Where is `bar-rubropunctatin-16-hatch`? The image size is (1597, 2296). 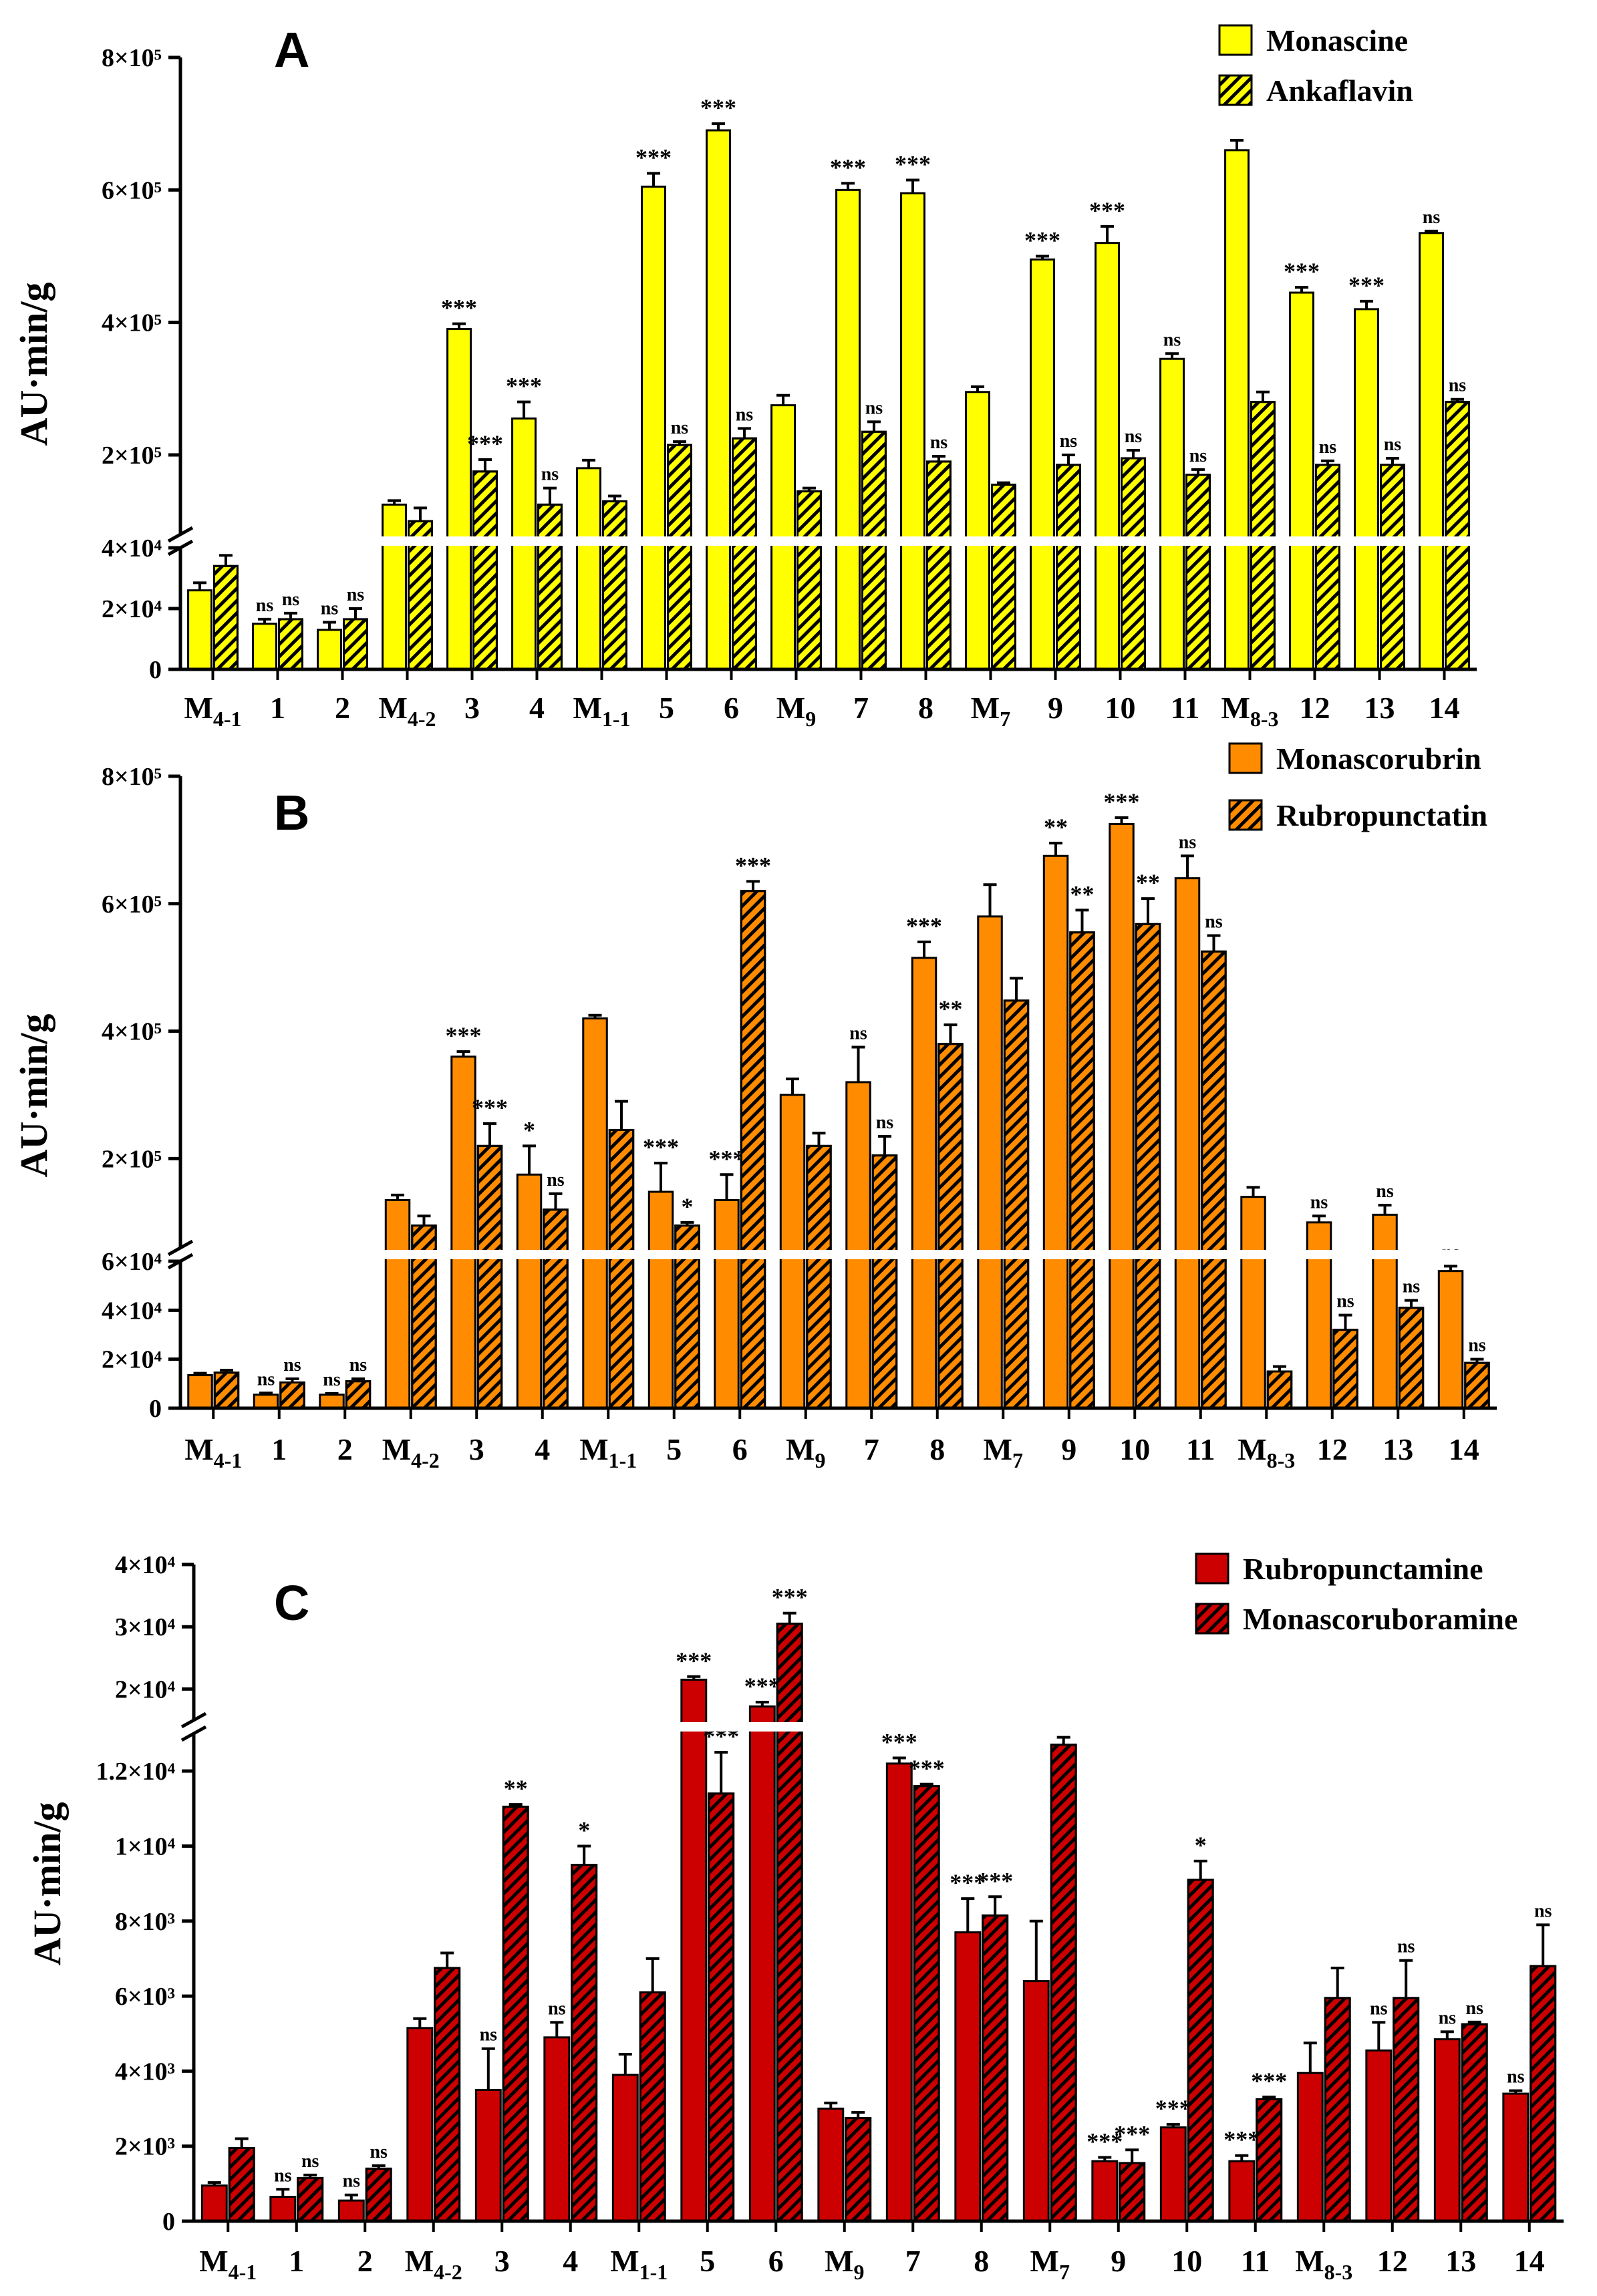
bar-rubropunctatin-16-hatch is located at coordinates (1214, 1180).